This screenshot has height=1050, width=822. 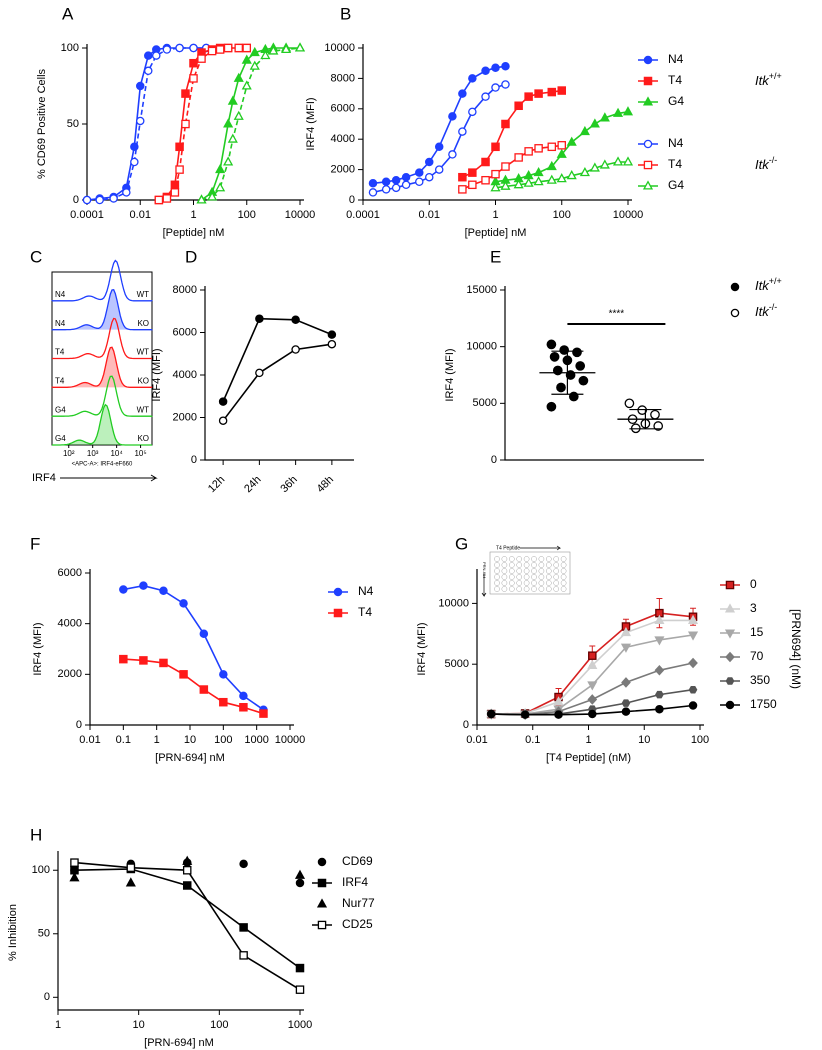 What do you see at coordinates (773, 307) in the screenshot?
I see `legend-label-sup: -/-` at bounding box center [773, 307].